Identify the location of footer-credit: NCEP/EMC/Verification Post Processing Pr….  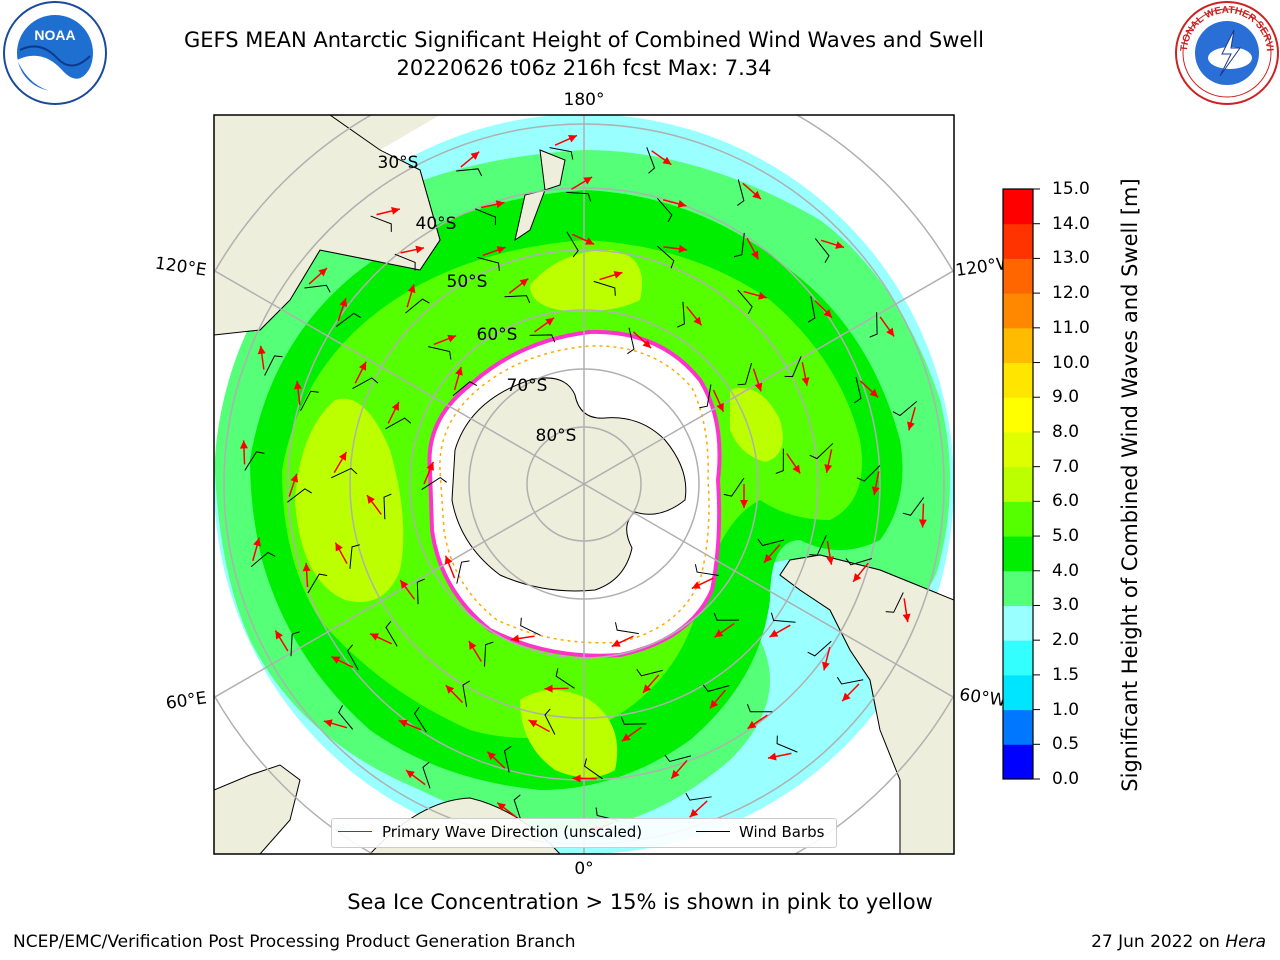
(294, 942).